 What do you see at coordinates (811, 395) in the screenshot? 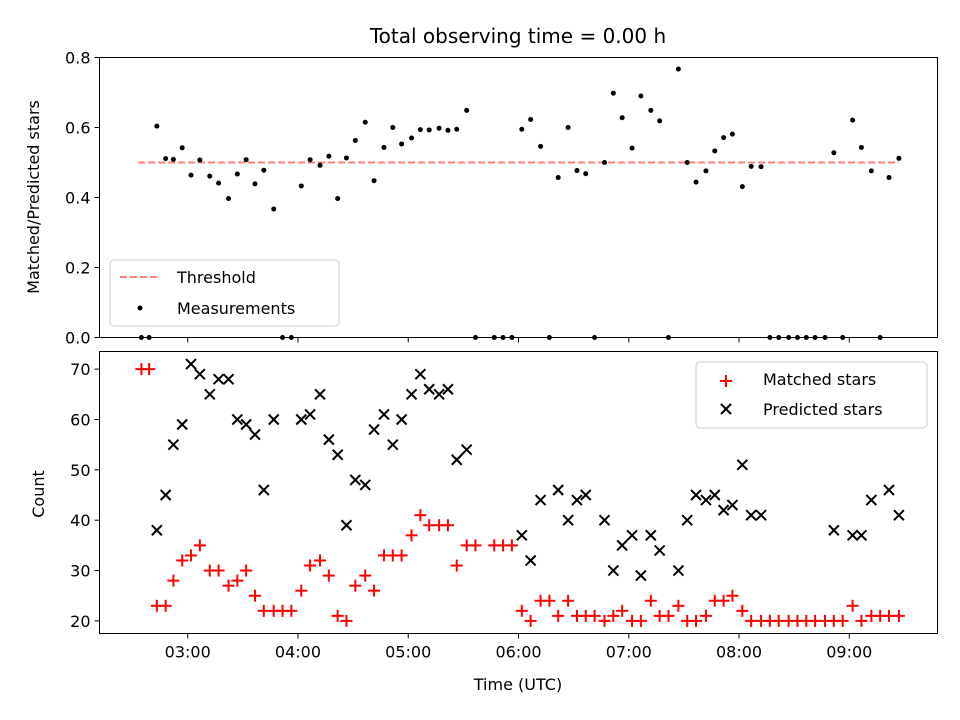
I see `bottom-legend-box` at bounding box center [811, 395].